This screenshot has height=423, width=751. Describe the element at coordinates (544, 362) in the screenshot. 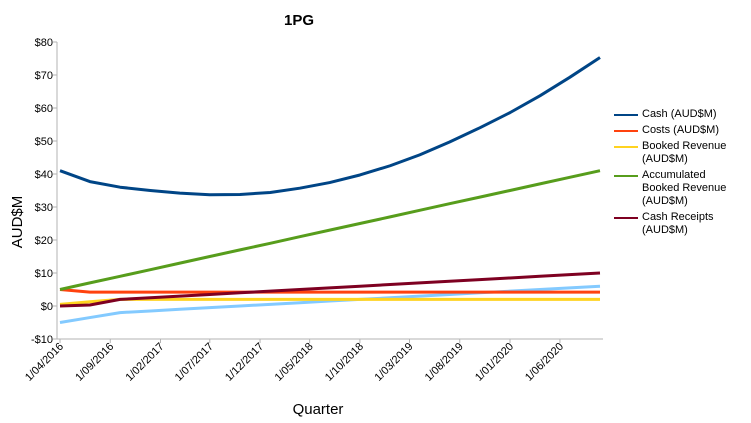

I see `x-tick-label: 1/06/2020` at that location.